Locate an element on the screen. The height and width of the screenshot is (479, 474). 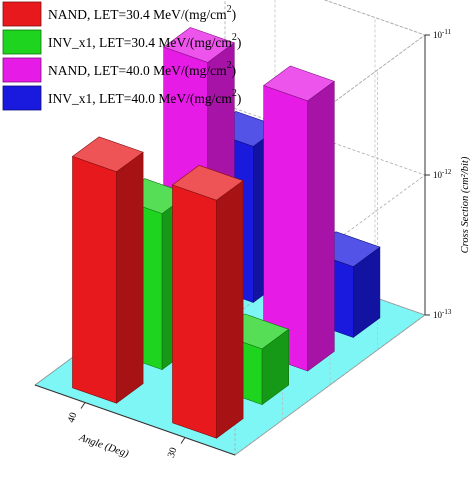
x-tick-label-1: 30 is located at coordinates (173, 452).